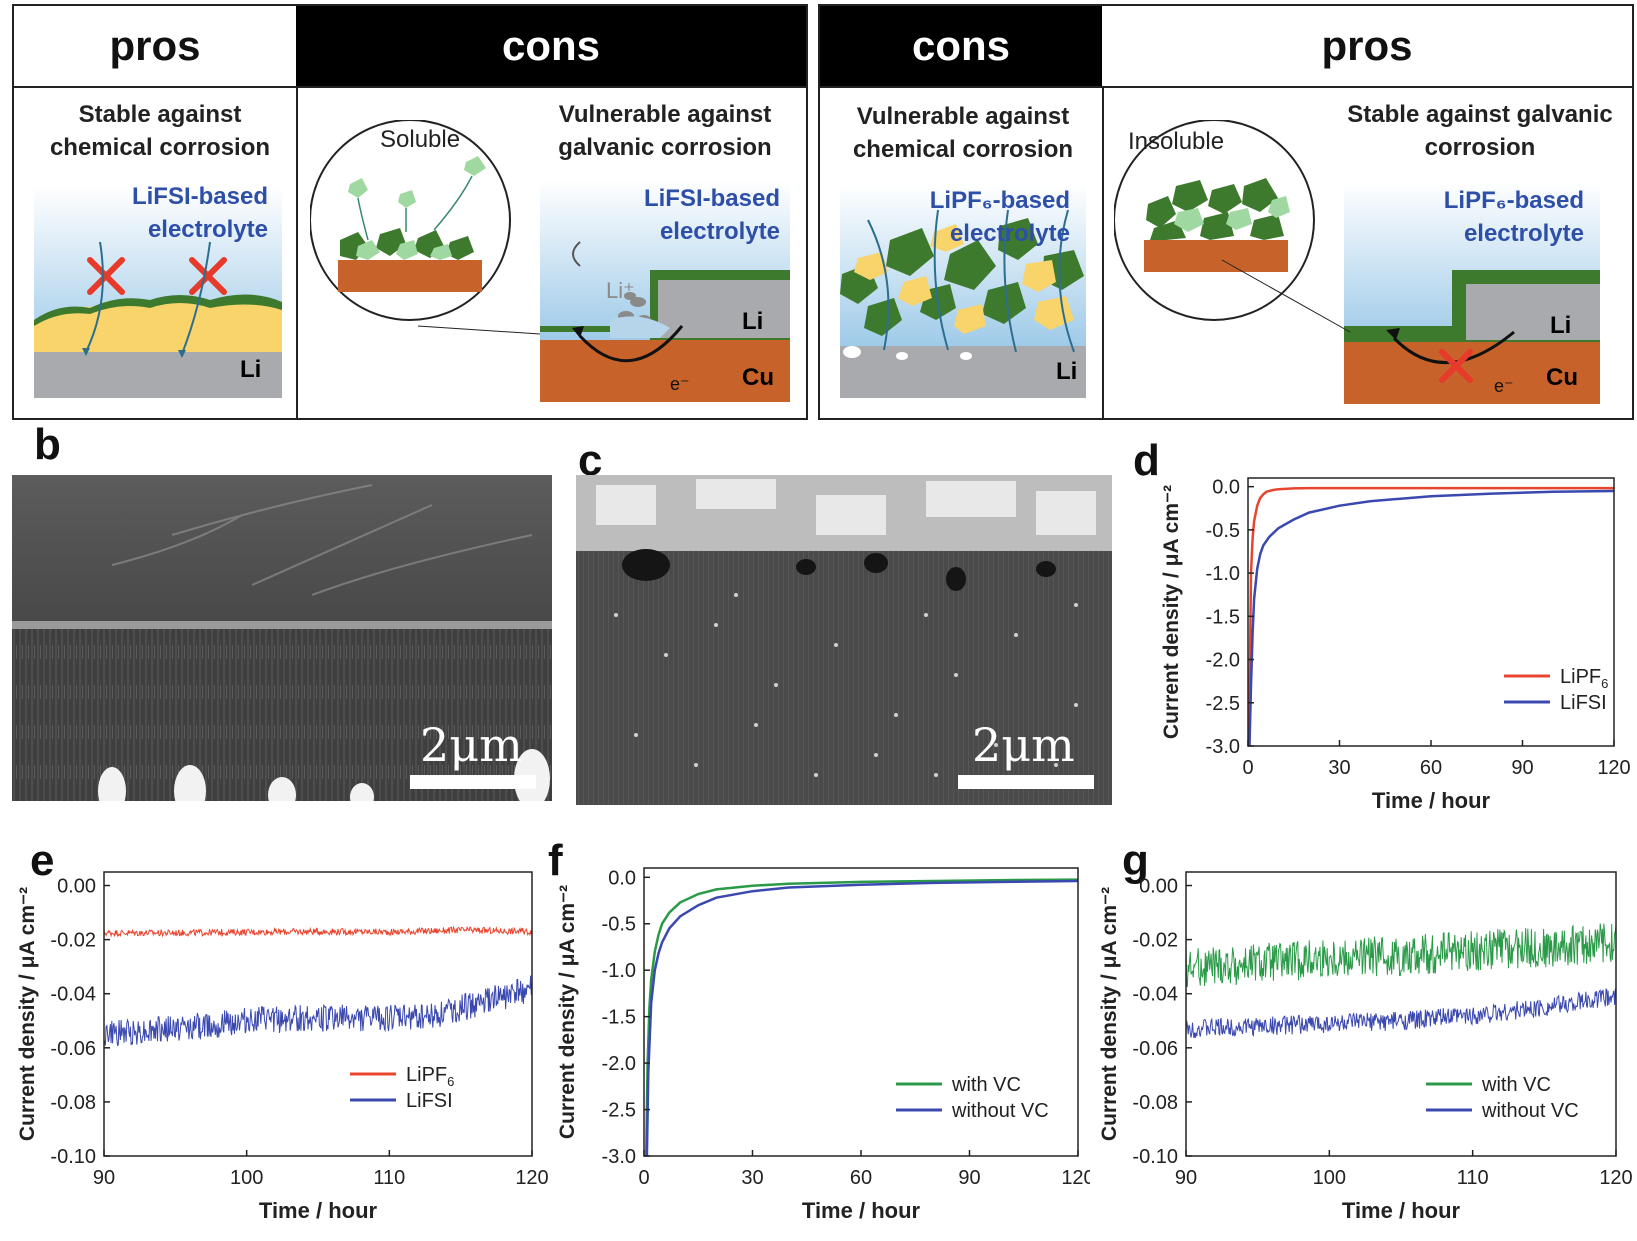 Image resolution: width=1637 pixels, height=1241 pixels. Describe the element at coordinates (1026, 782) in the screenshot. I see `scale-bar-c` at that location.